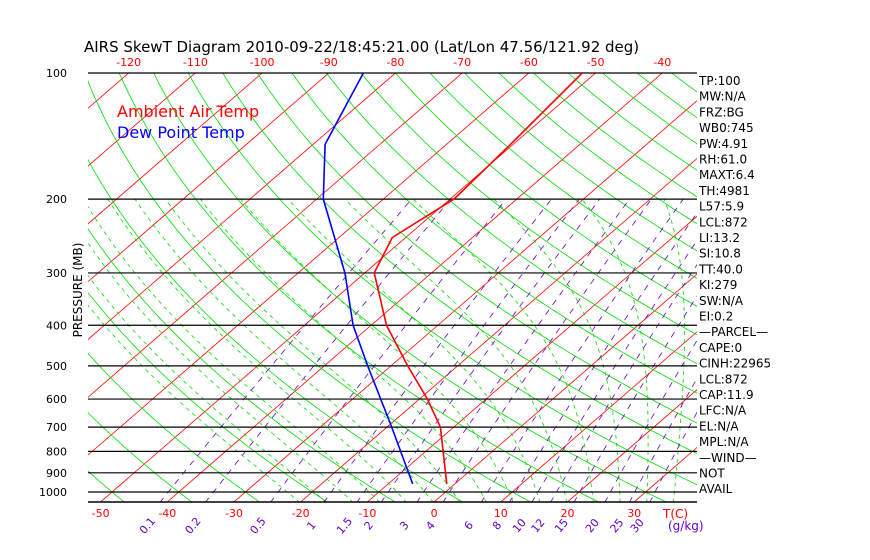  Describe the element at coordinates (662, 62) in the screenshot. I see `top-temp-tick-label: -40` at that location.